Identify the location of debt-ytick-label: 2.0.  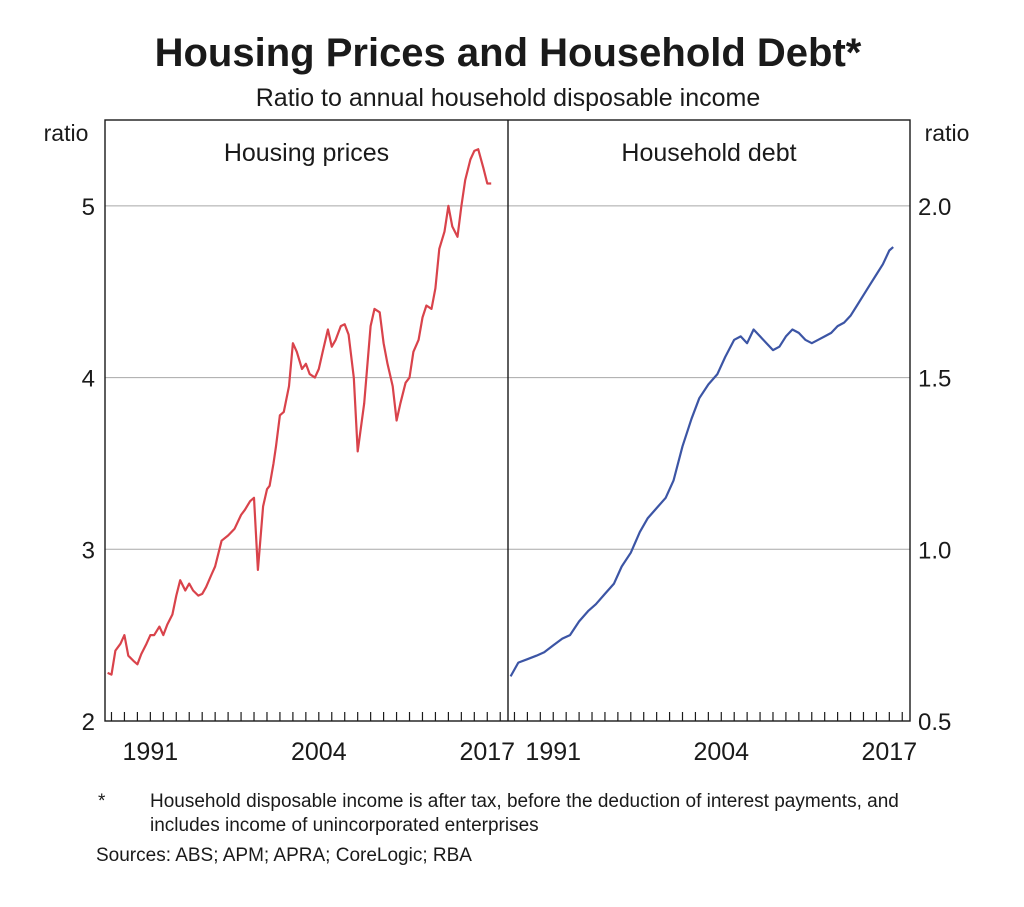
(934, 207).